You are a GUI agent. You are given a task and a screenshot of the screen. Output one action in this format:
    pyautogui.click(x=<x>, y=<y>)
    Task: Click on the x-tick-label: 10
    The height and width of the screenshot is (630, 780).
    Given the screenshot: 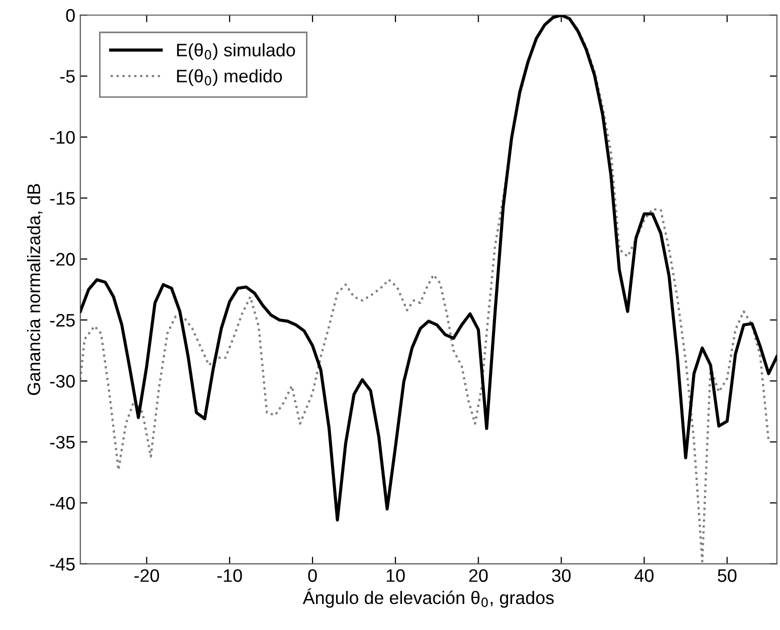 What is the action you would take?
    pyautogui.click(x=395, y=575)
    